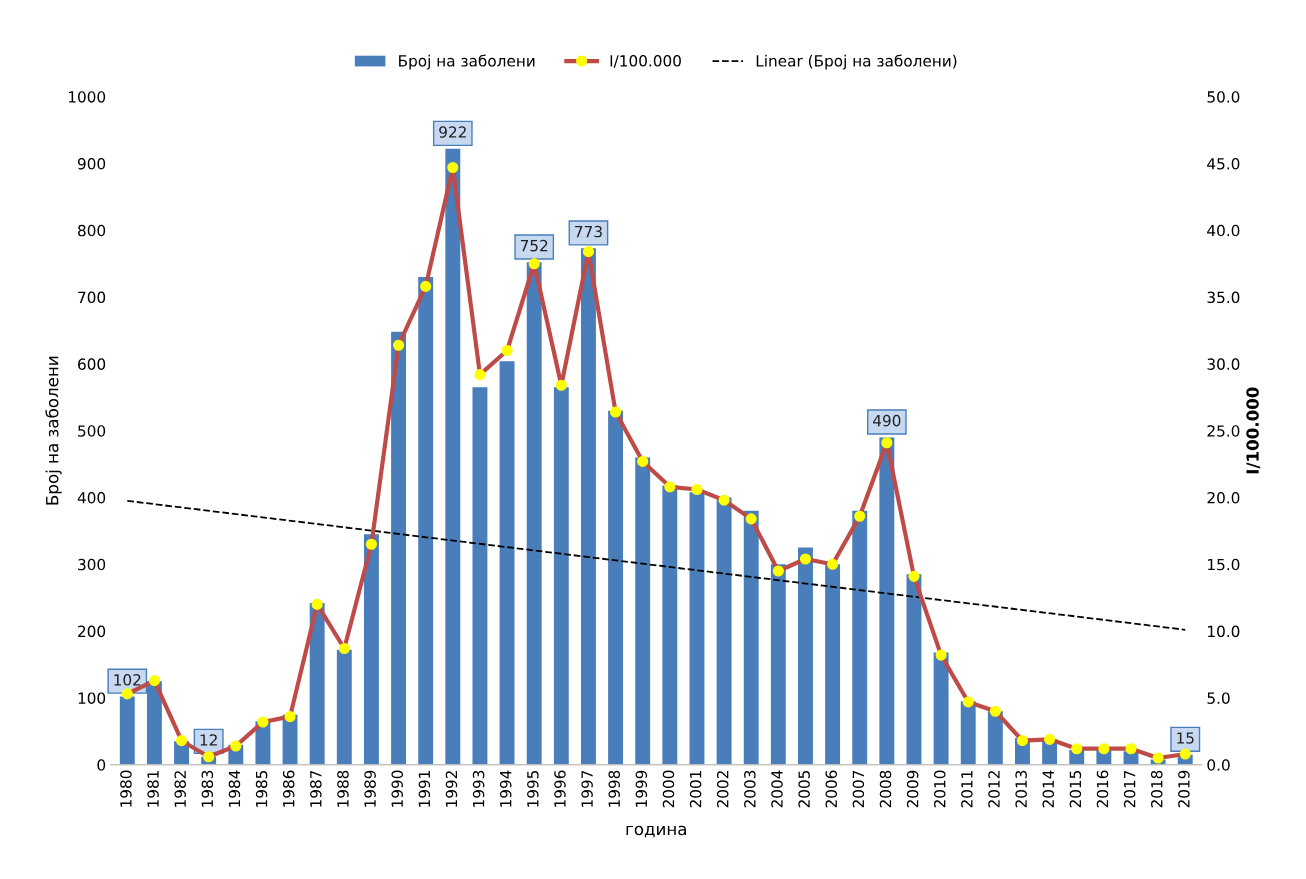 This screenshot has height=879, width=1306. Describe the element at coordinates (316, 788) in the screenshot. I see `x-tick-label: 1987` at that location.